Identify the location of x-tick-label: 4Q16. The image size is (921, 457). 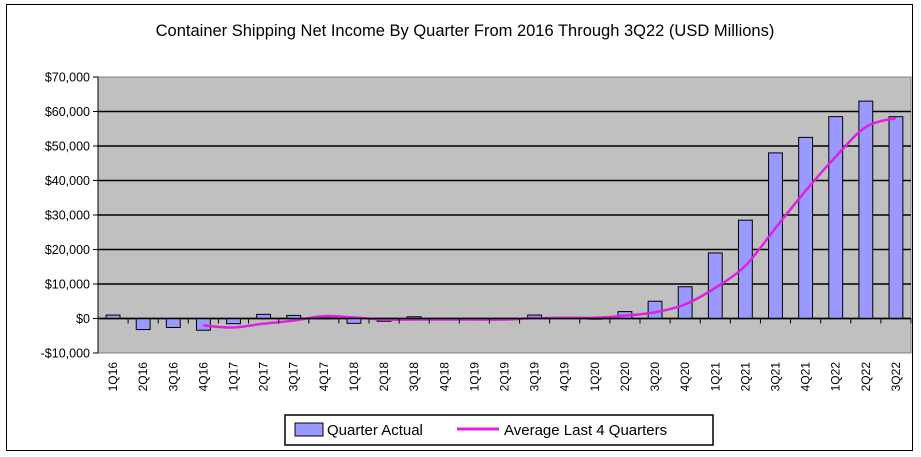
(203, 377).